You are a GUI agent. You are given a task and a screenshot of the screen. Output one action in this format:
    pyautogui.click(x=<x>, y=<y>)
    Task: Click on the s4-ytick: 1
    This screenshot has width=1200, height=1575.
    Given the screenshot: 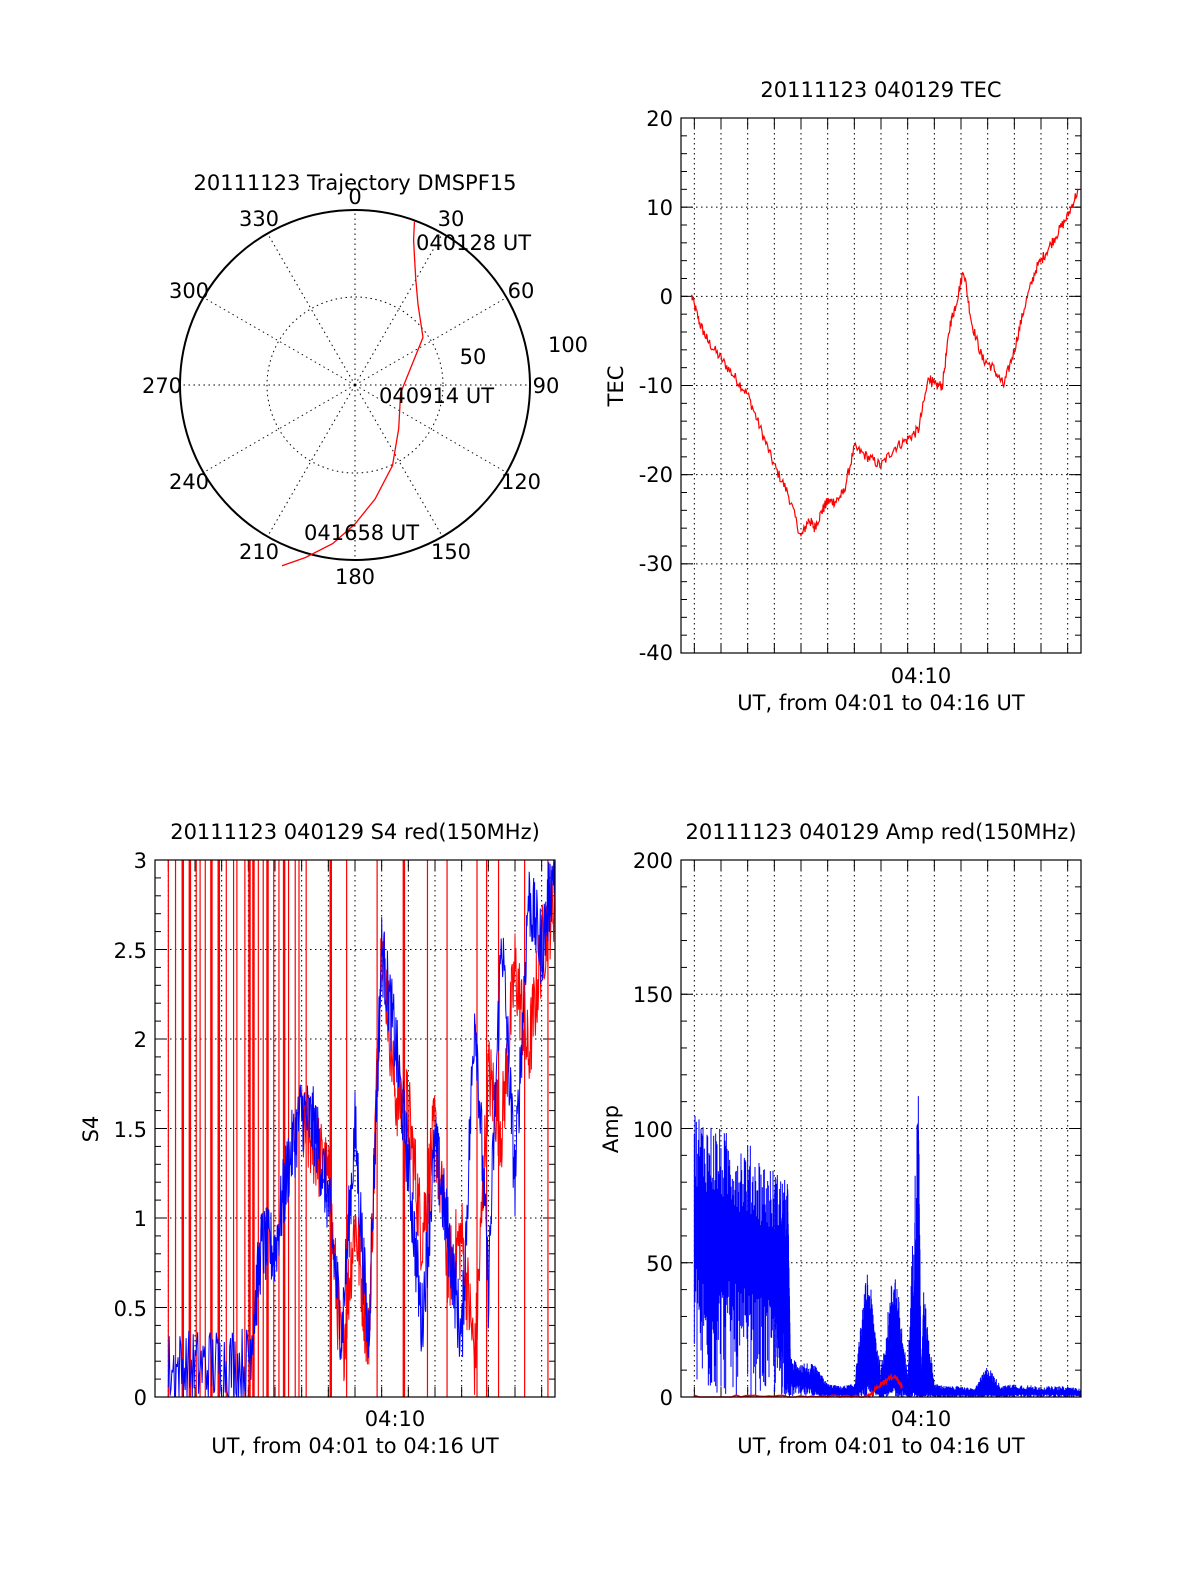 What is the action you would take?
    pyautogui.click(x=140, y=1219)
    